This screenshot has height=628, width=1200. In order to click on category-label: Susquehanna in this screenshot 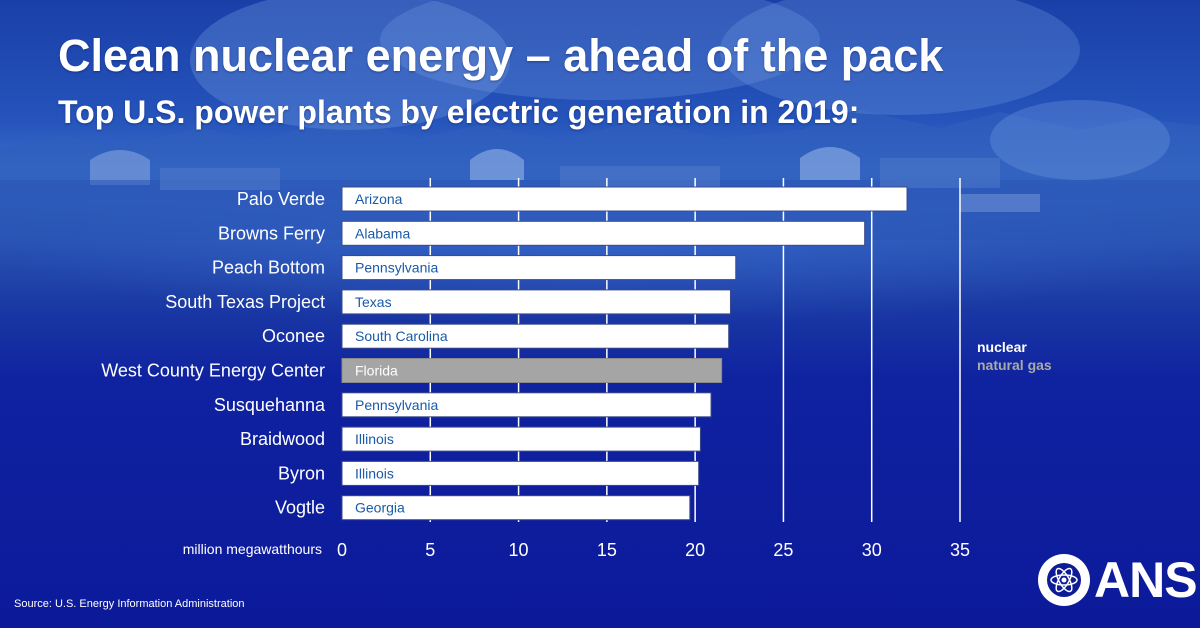, I will do `click(270, 405)`.